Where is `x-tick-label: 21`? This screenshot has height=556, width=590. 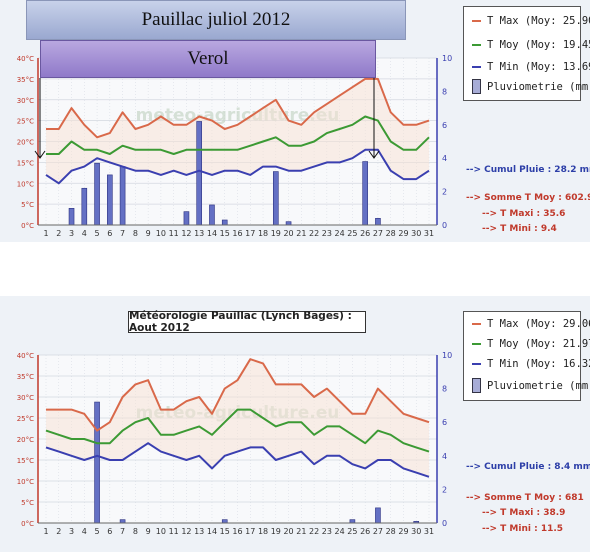
x-tick-label: 21 is located at coordinates (301, 531).